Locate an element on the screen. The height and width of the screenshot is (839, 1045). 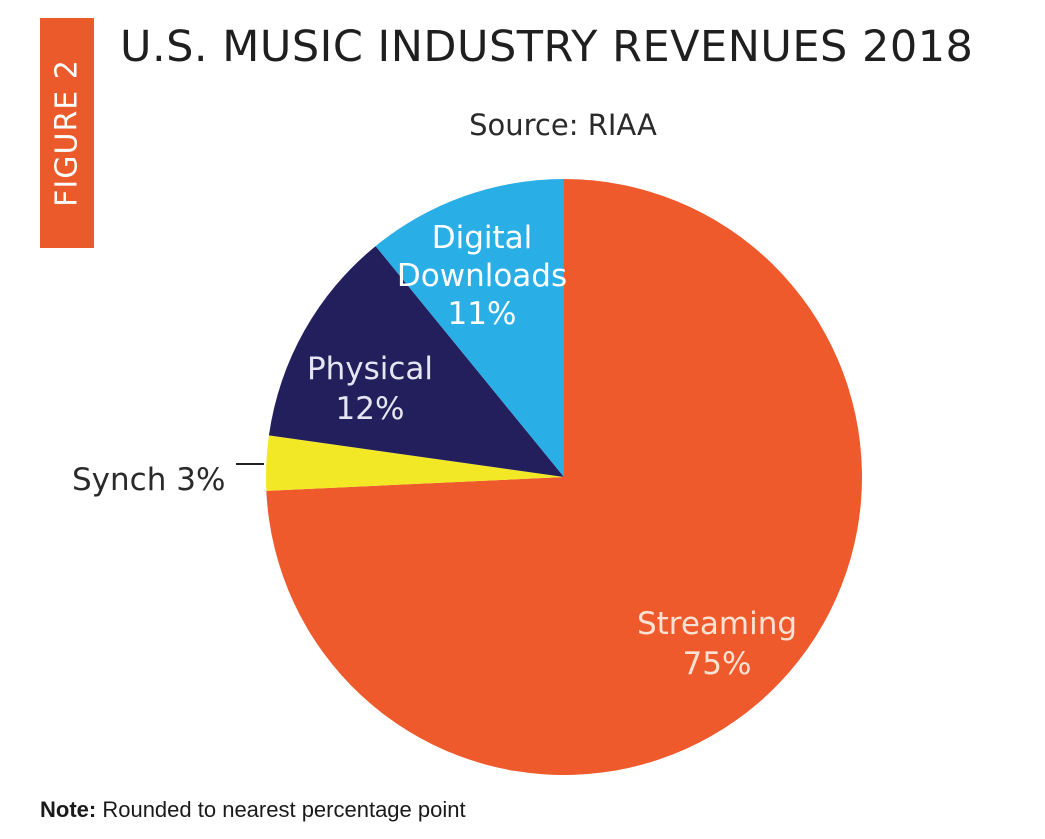
note-label: Note: is located at coordinates (68, 809).